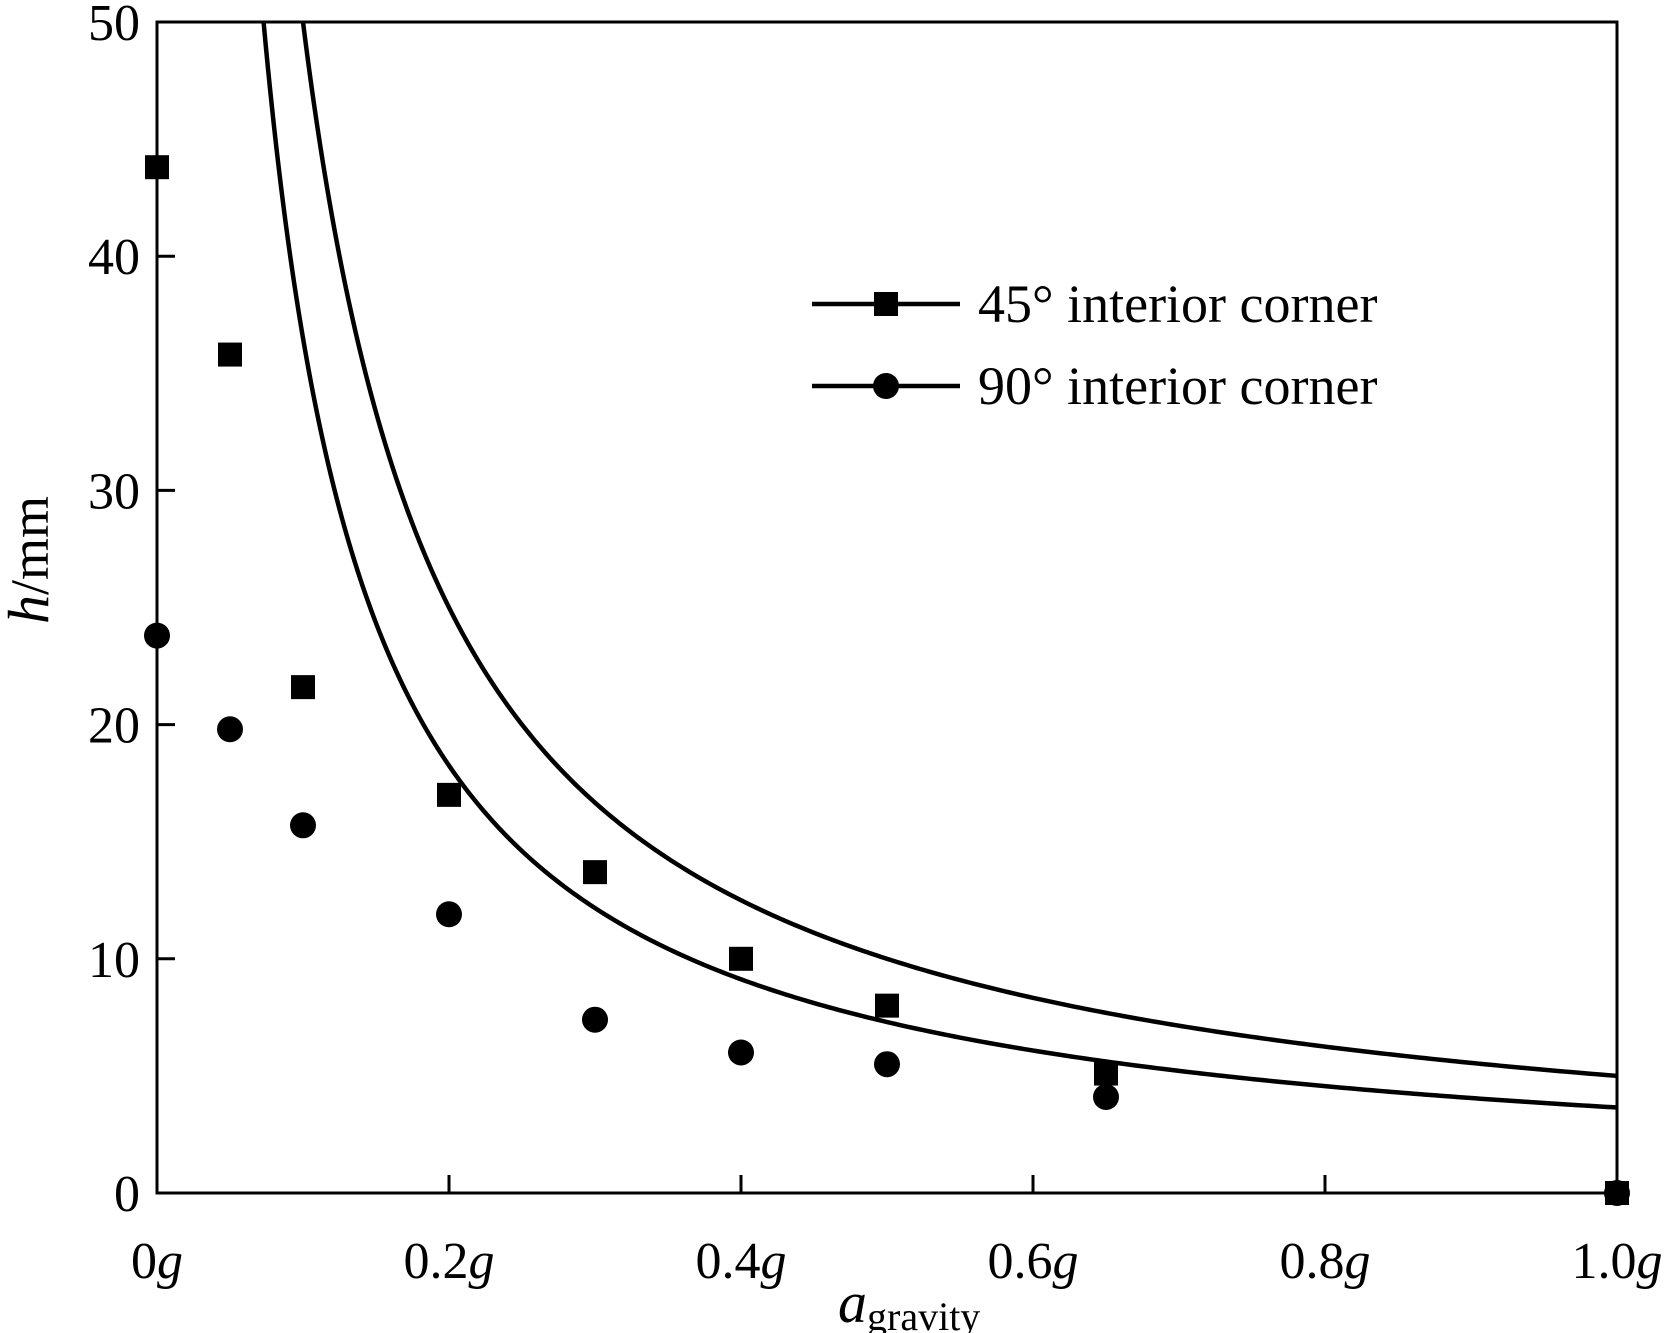 The width and height of the screenshot is (1675, 1333). Describe the element at coordinates (449, 1261) in the screenshot. I see `x-tick-label: 0.2g` at that location.